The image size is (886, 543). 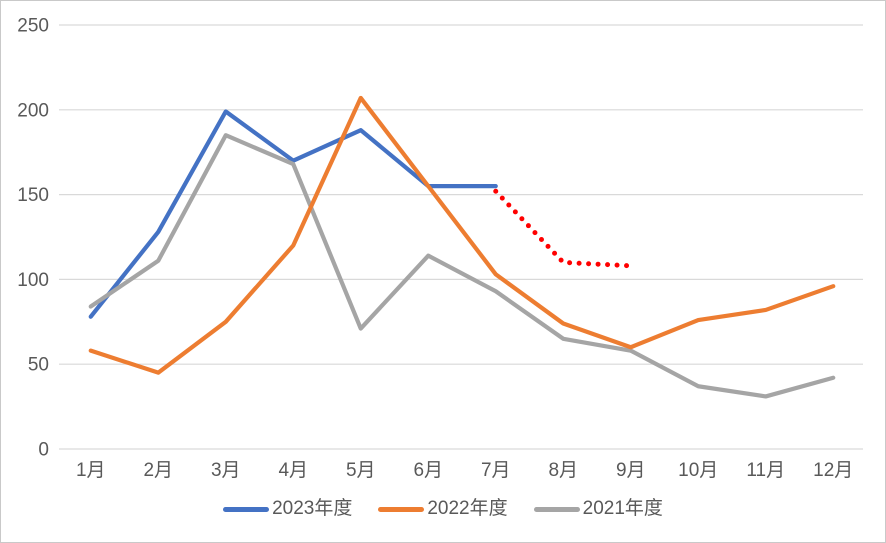 I want to click on x-tick-label-9: 9月, so click(x=631, y=470).